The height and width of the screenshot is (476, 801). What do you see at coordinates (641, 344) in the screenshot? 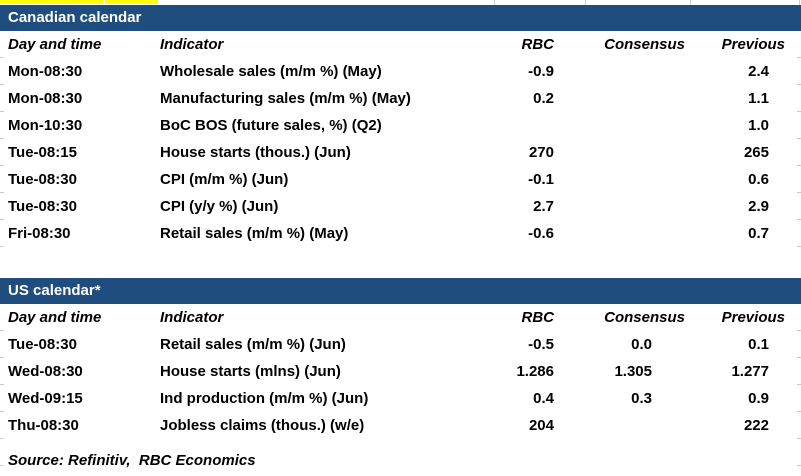
I see `cell-consensus: 0.0` at bounding box center [641, 344].